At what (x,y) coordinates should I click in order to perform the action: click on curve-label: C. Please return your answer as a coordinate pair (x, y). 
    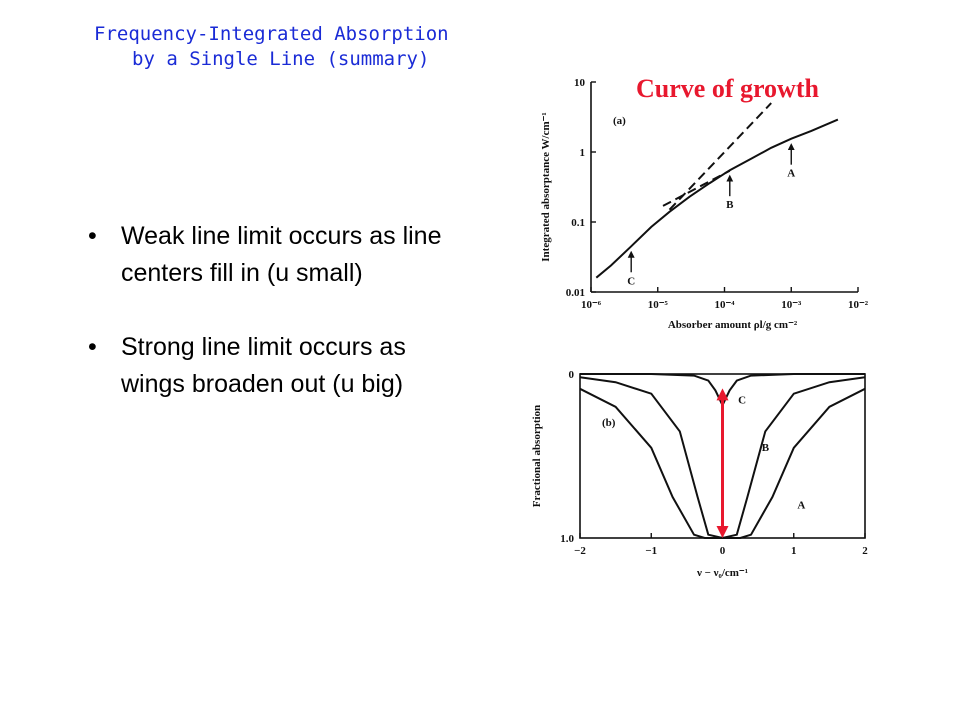
    Looking at the image, I should click on (742, 401).